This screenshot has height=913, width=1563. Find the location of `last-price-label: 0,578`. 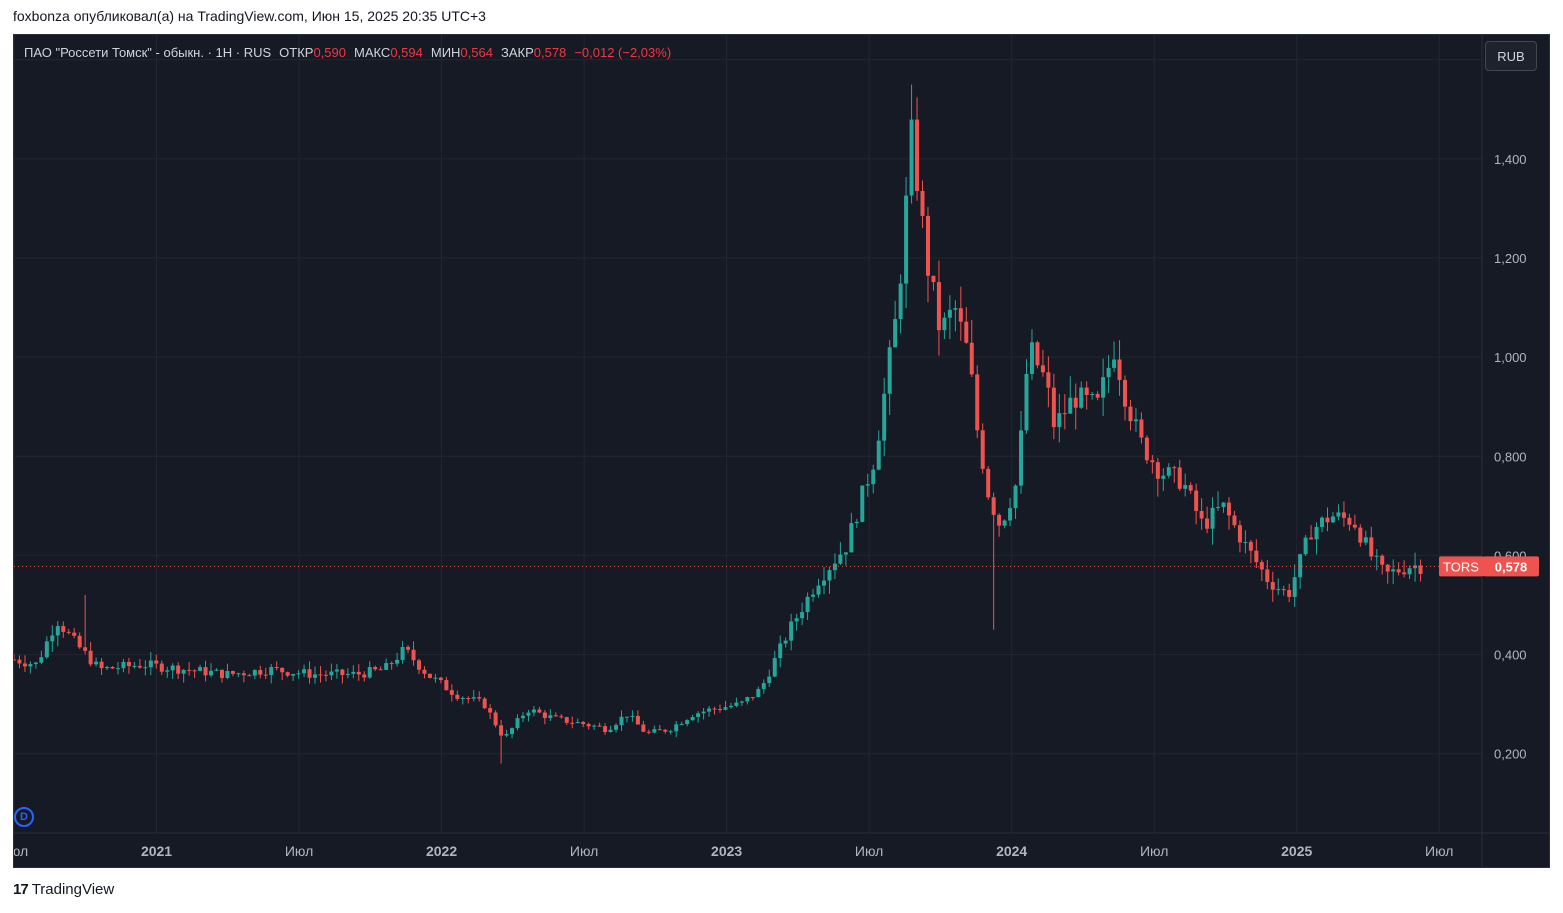

last-price-label: 0,578 is located at coordinates (1511, 566).